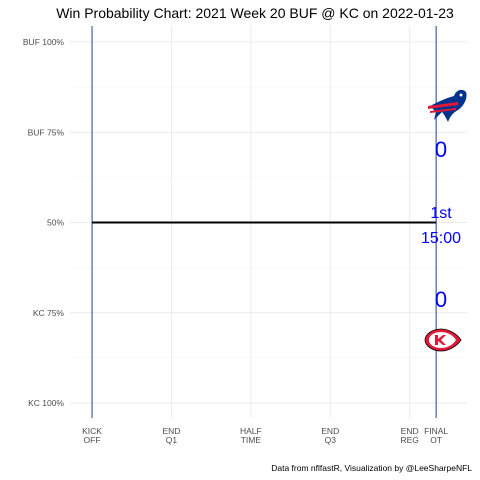  I want to click on y-tick-label: BUF 75%, so click(46, 132).